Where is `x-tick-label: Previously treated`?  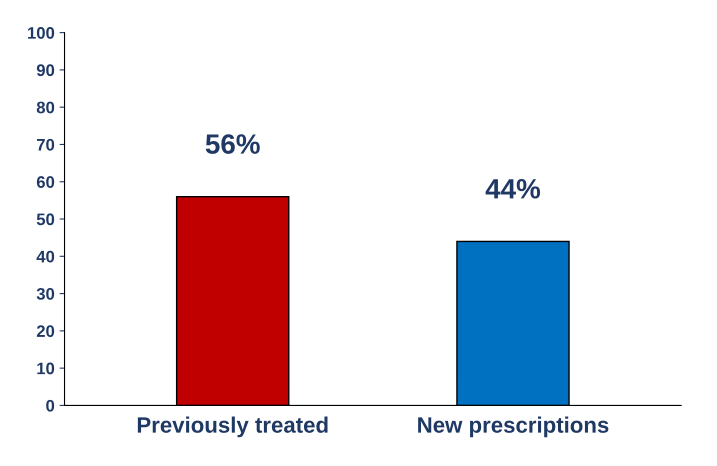 x-tick-label: Previously treated is located at coordinates (233, 427).